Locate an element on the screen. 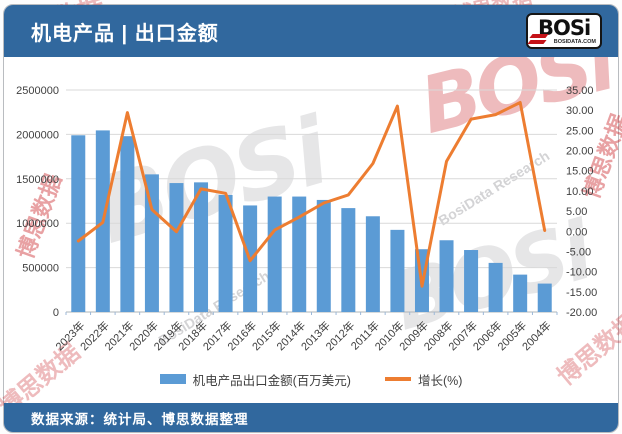 This screenshot has width=622, height=434. legend-item-line-series: 增长(%) is located at coordinates (423, 379).